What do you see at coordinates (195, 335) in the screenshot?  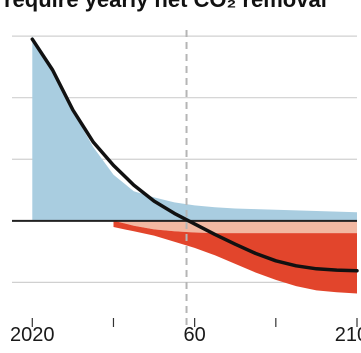 I see `x-tick-label: 60` at bounding box center [195, 335].